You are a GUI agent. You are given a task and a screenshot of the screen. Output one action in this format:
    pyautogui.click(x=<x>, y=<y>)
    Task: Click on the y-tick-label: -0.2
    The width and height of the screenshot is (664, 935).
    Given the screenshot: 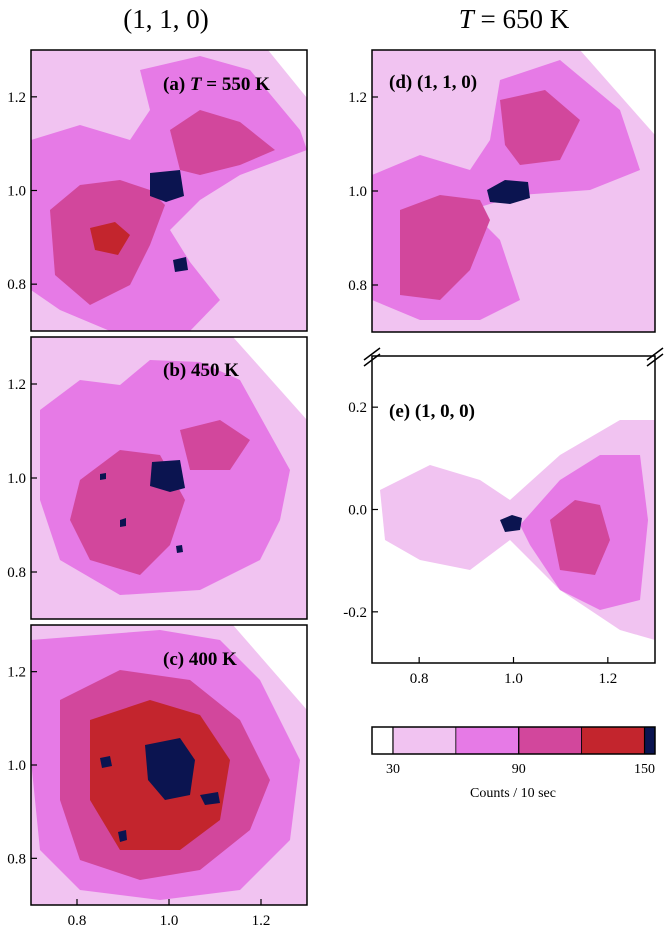 What is the action you would take?
    pyautogui.click(x=355, y=613)
    